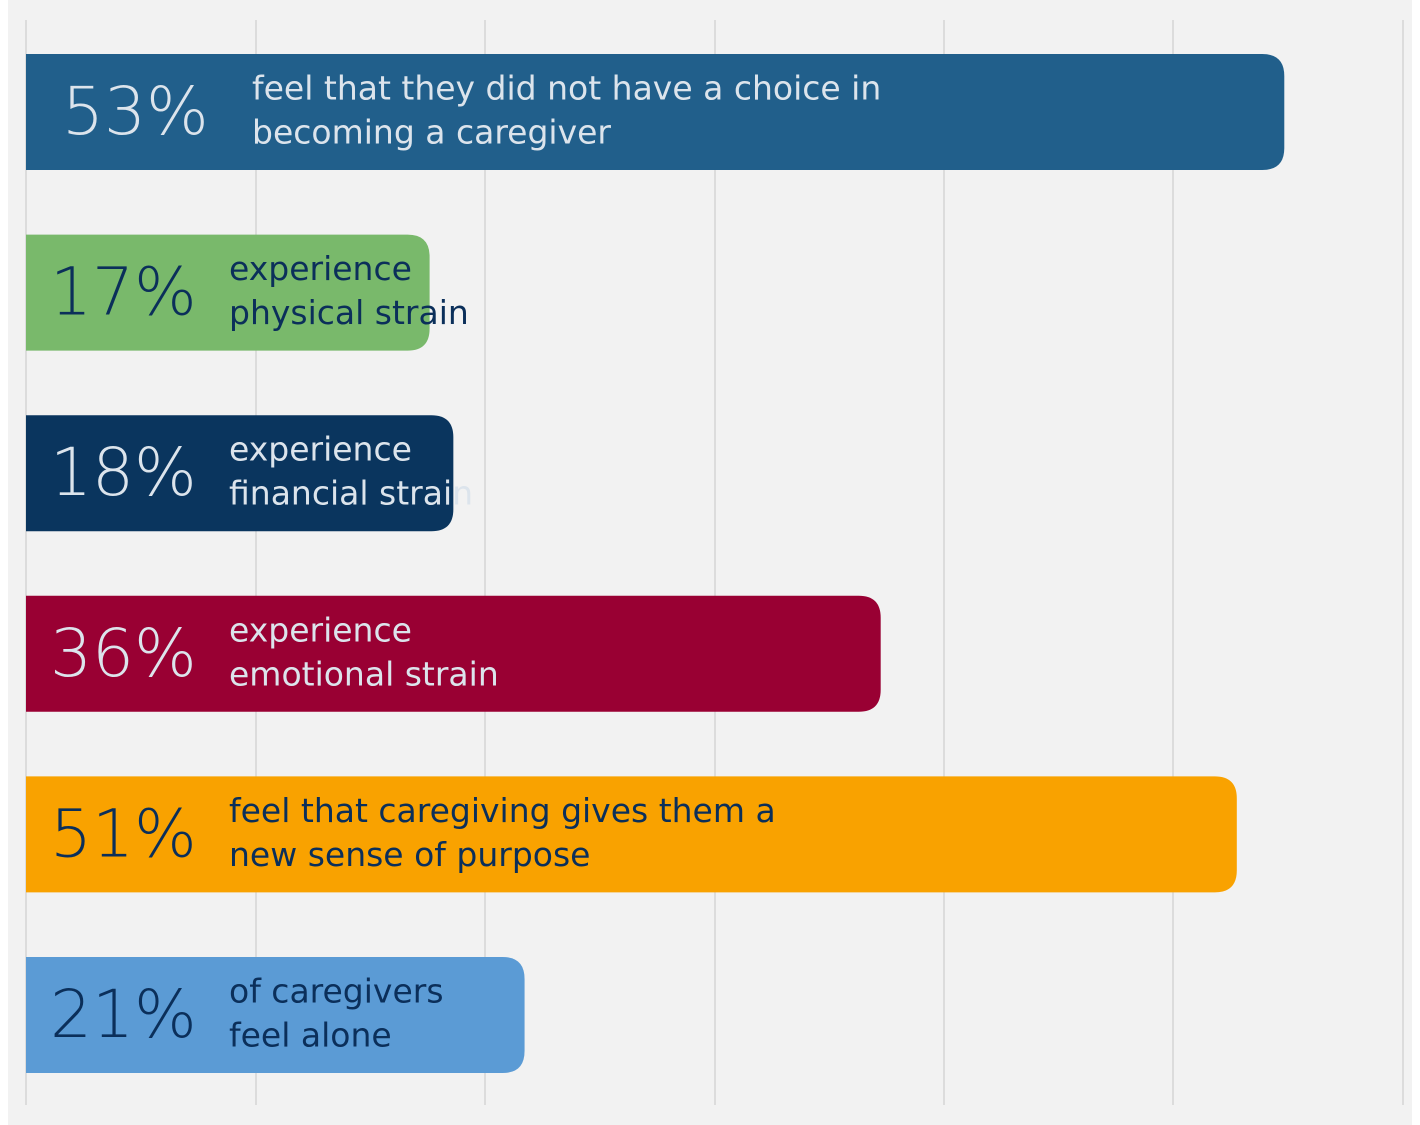 This screenshot has width=1420, height=1125. I want to click on bar-description: financial strain, so click(351, 493).